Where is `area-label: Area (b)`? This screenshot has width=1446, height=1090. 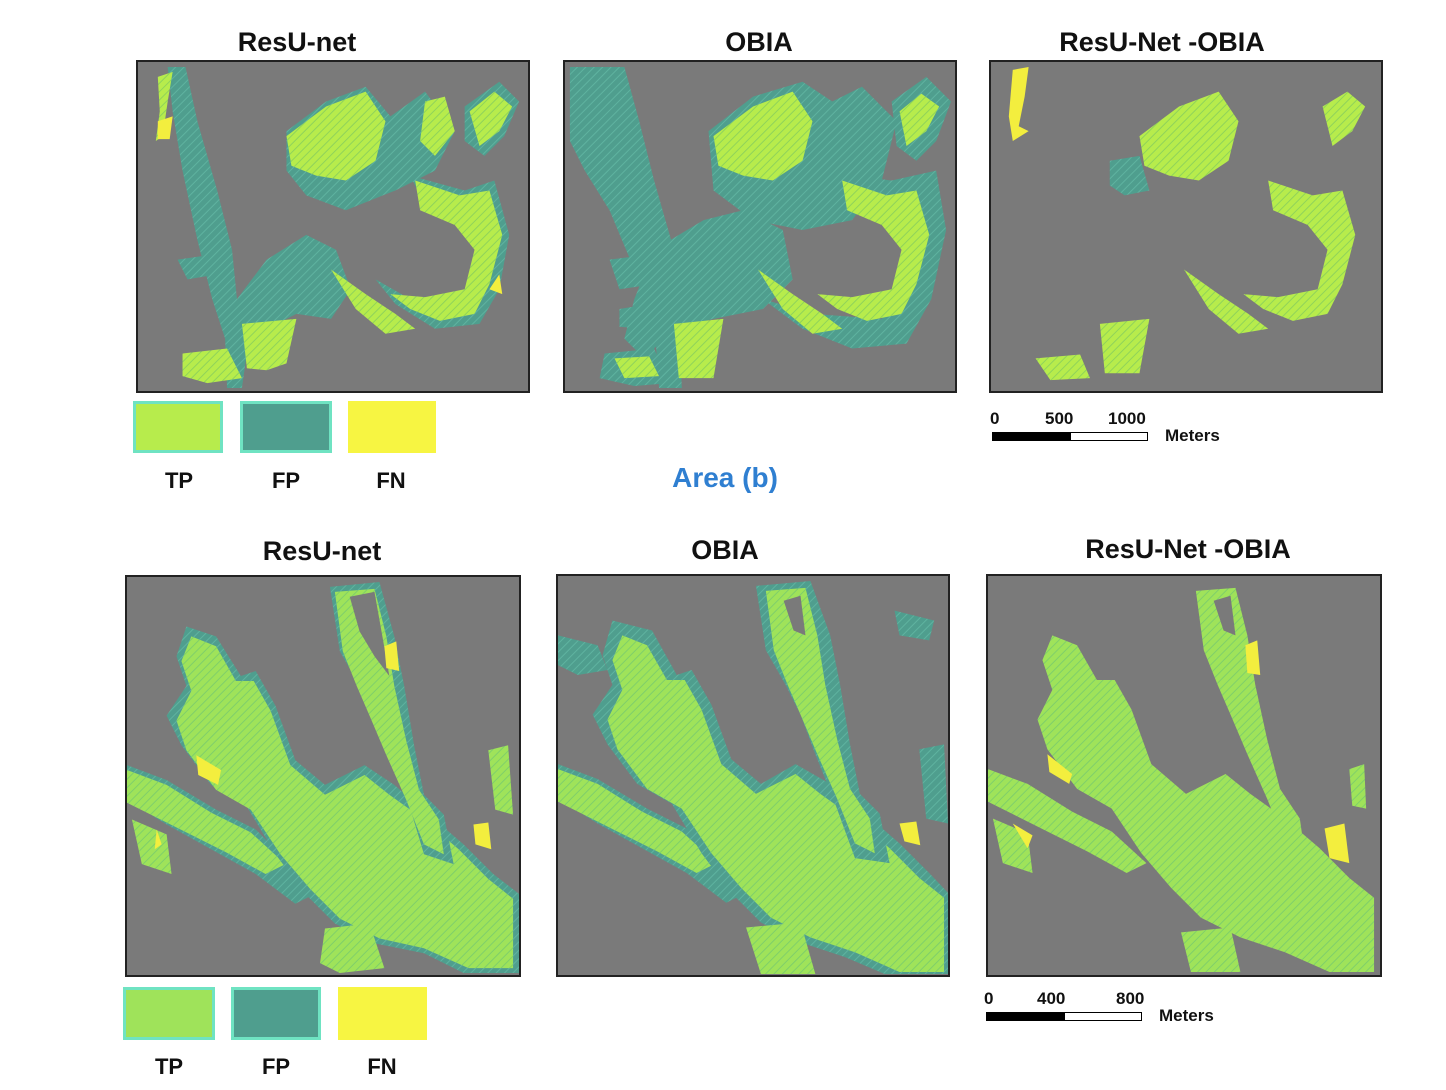 area-label: Area (b) is located at coordinates (725, 477).